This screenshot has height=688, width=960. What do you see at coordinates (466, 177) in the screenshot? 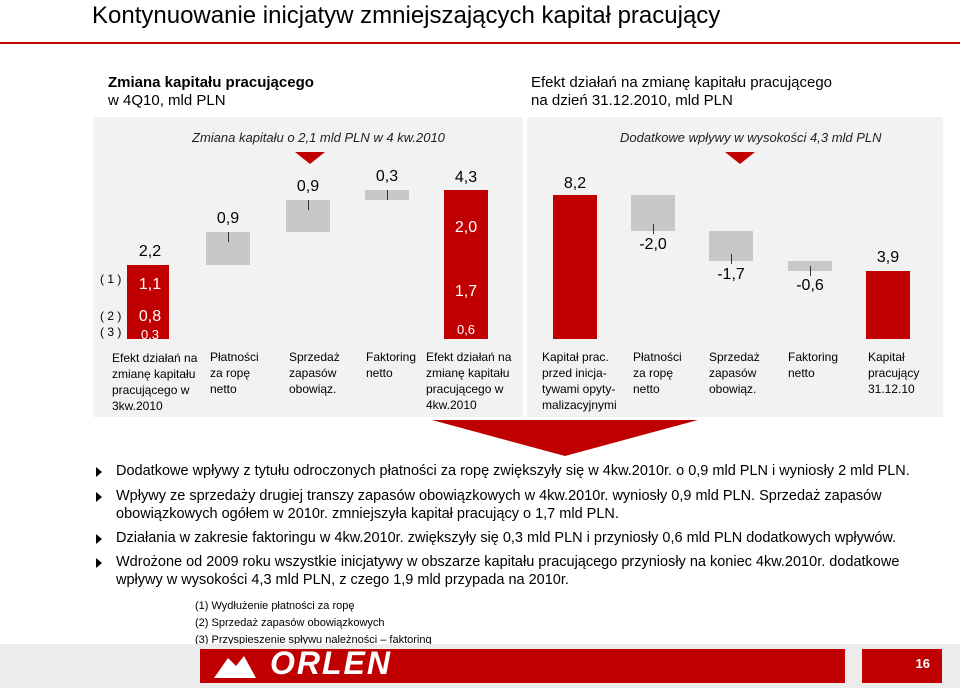
I see `bar-end-total-label: 4,3` at bounding box center [466, 177].